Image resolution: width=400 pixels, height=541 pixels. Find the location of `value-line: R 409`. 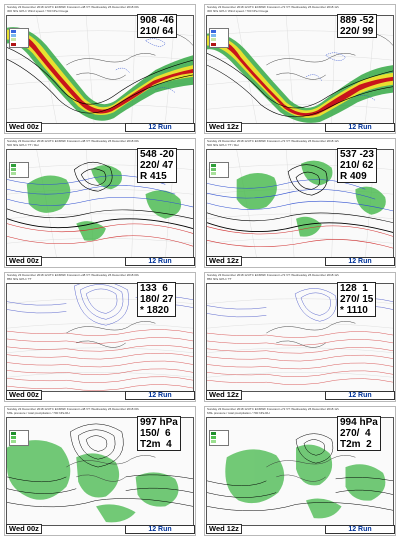

value-line: R 409 is located at coordinates (353, 176).